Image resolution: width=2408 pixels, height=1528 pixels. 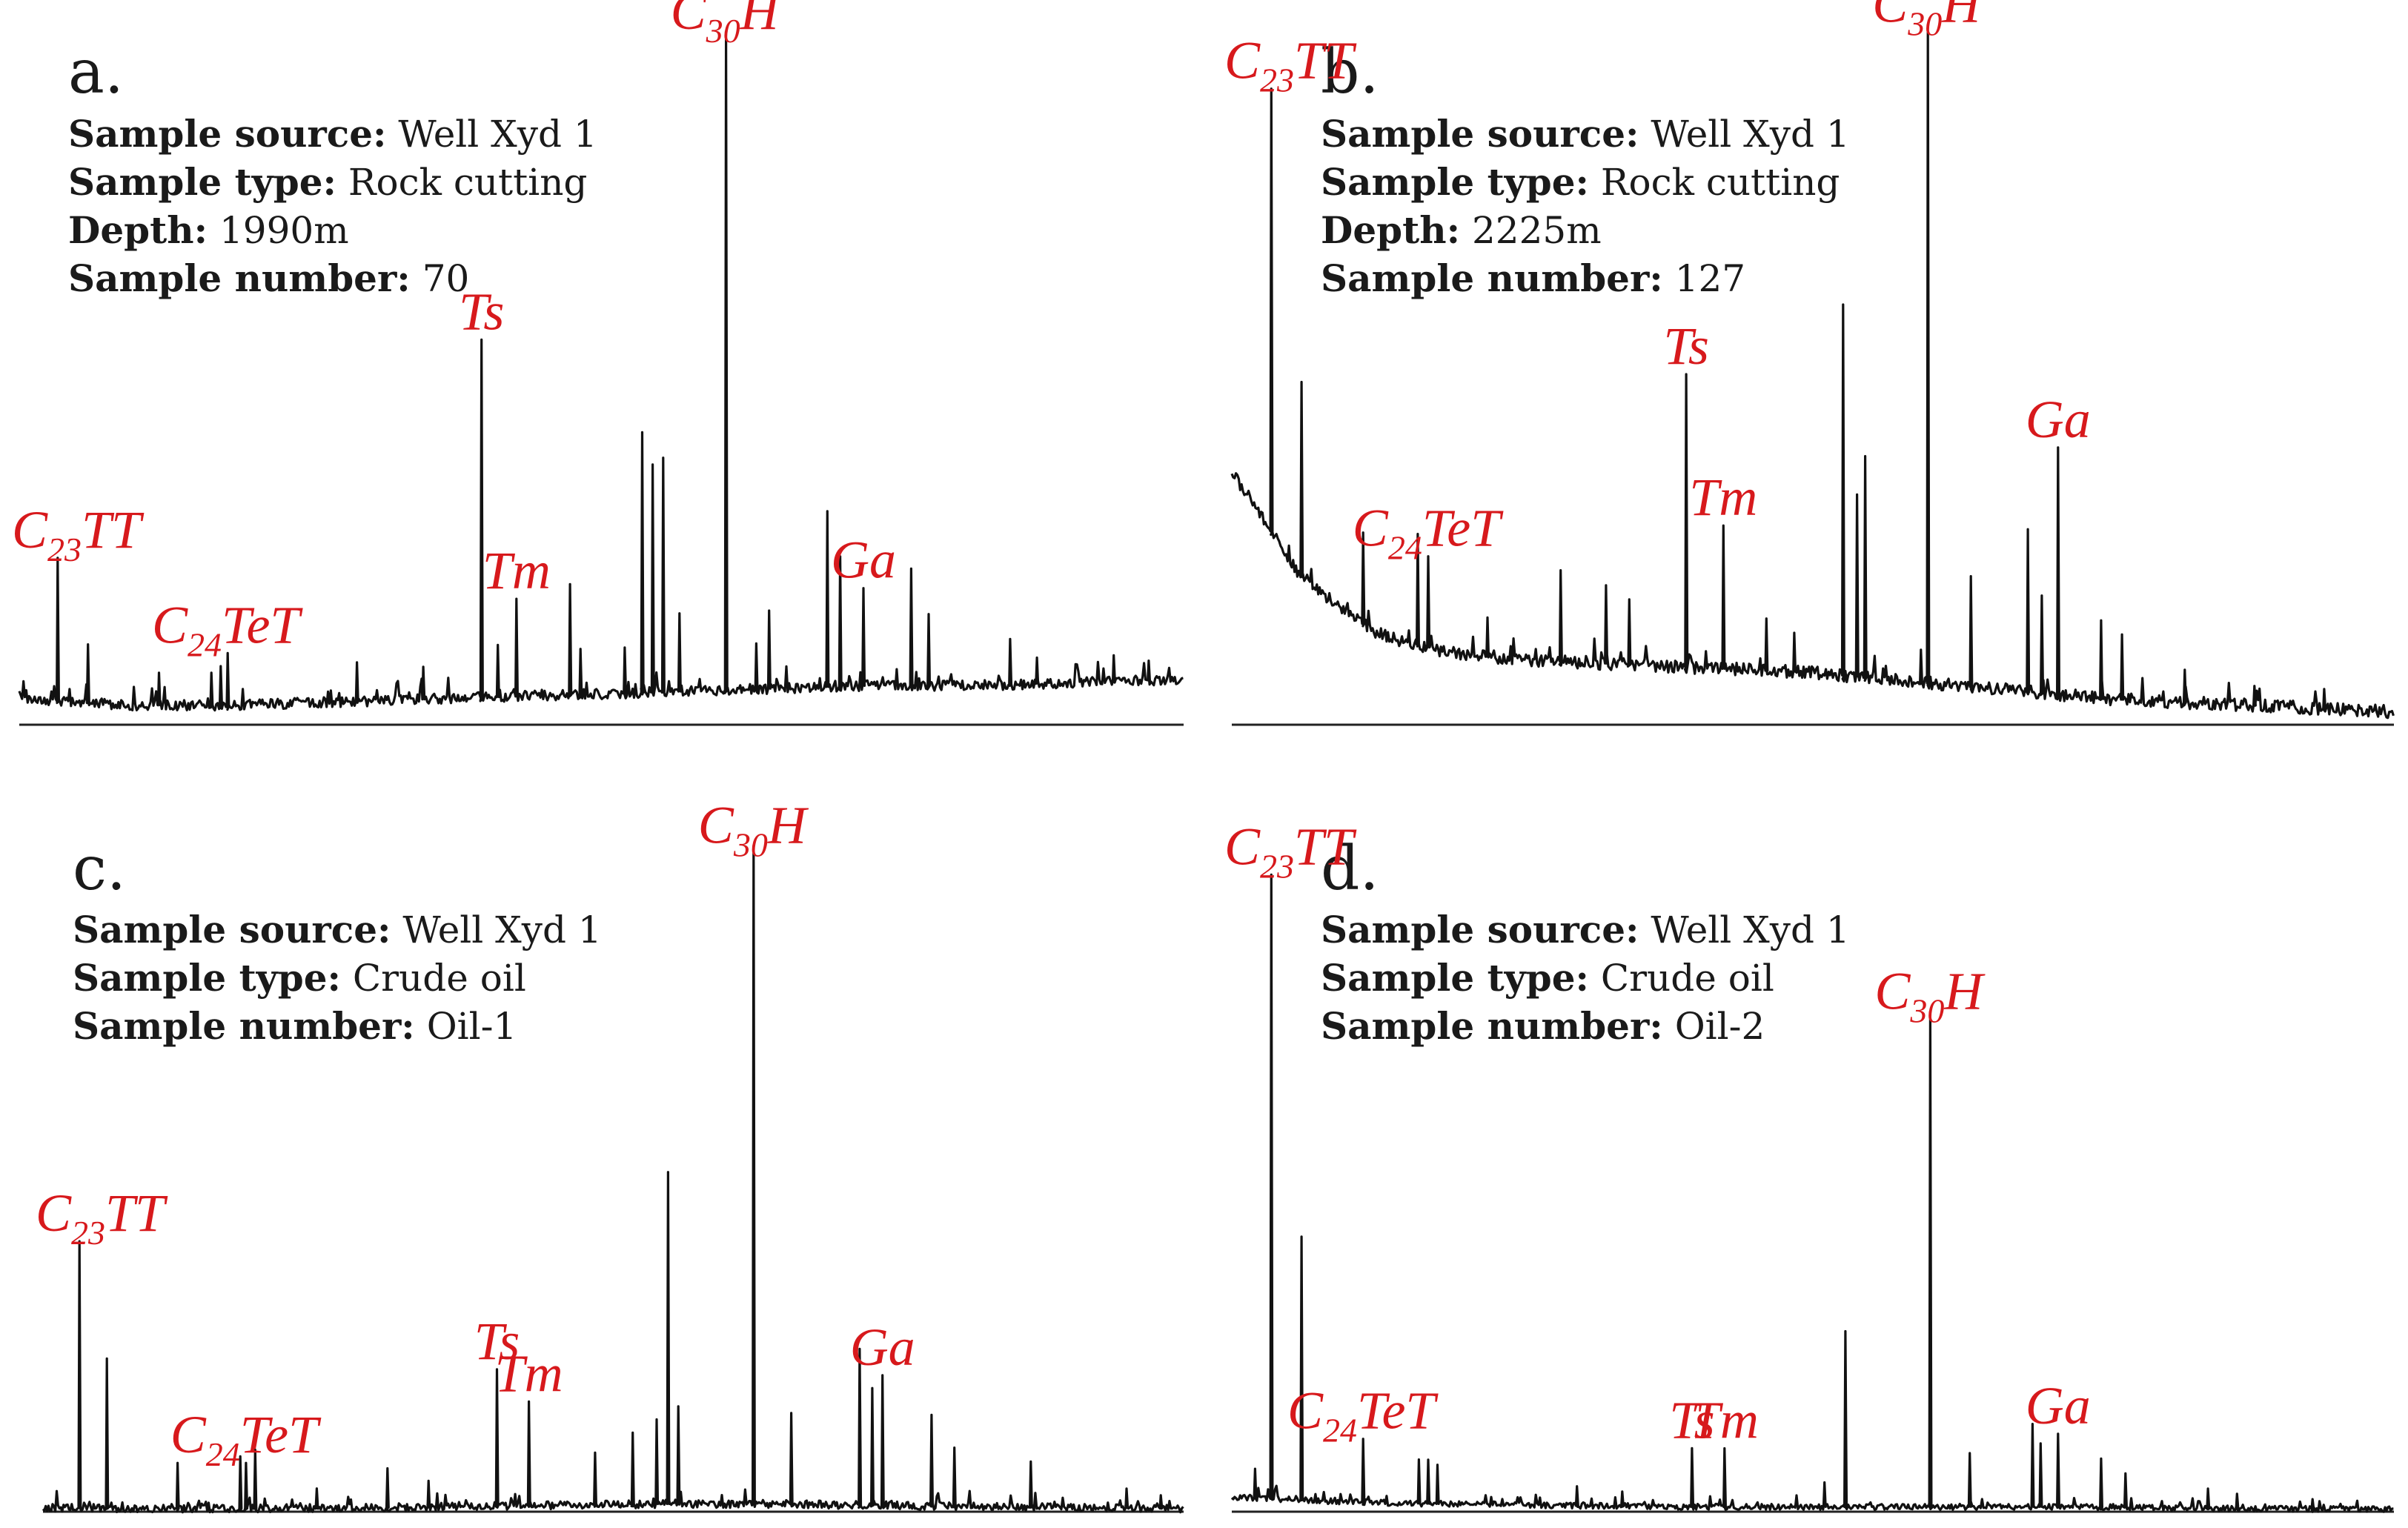 I want to click on panel-letter-a: a., so click(x=96, y=72).